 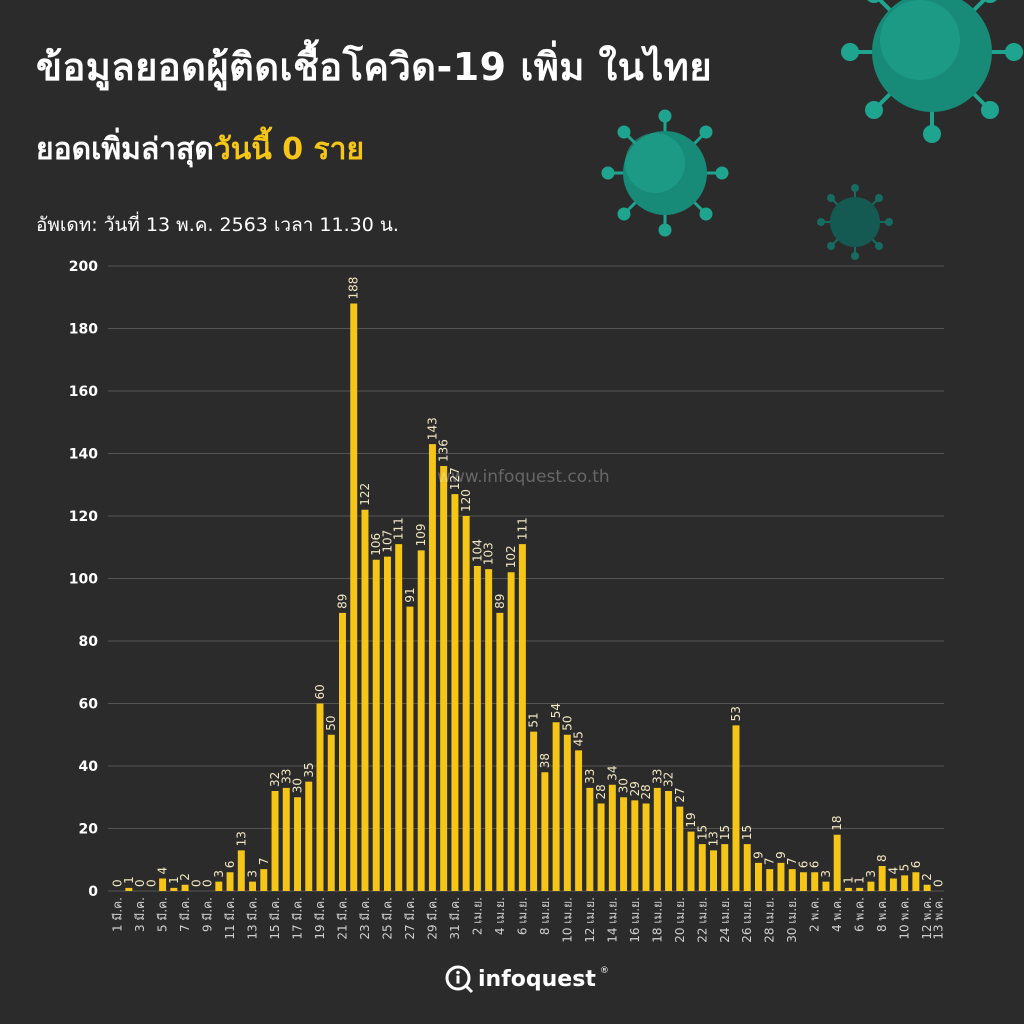 I want to click on data-label: 9, so click(x=758, y=855).